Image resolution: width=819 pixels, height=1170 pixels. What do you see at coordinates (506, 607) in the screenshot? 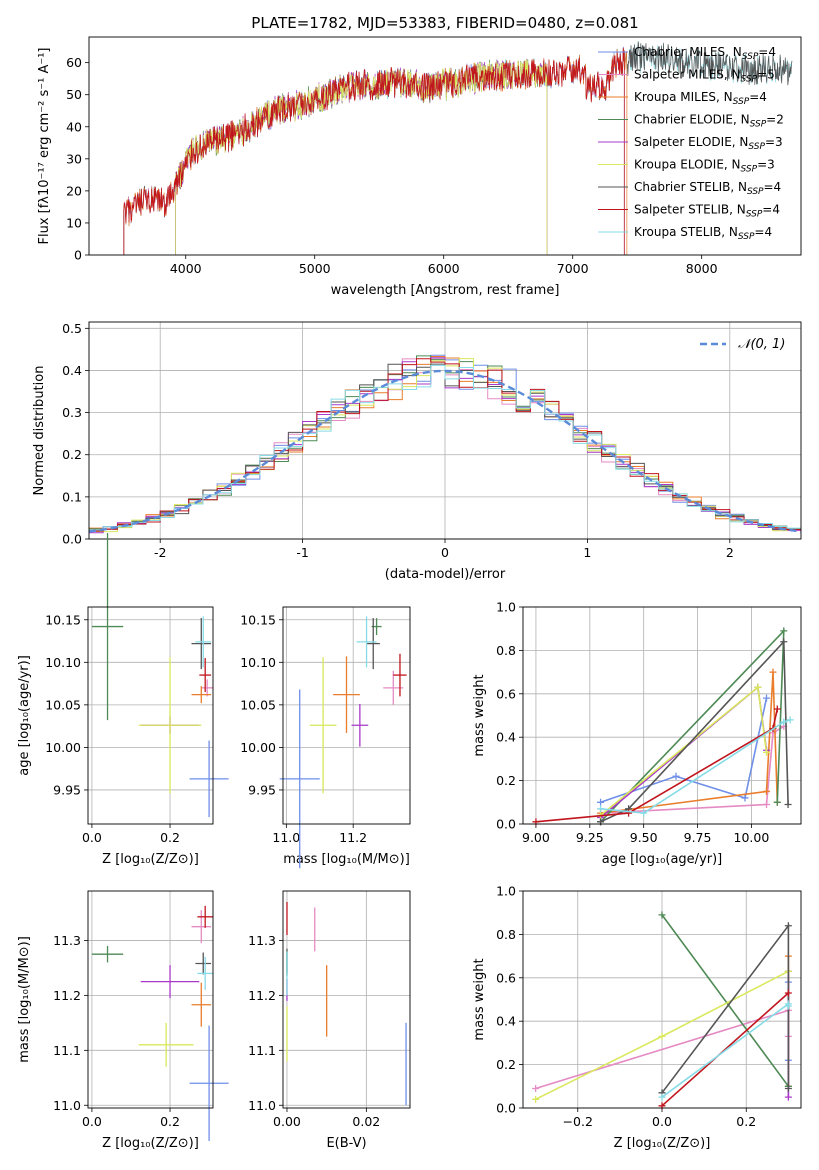
I see `y-tick-label: 1.0` at bounding box center [506, 607].